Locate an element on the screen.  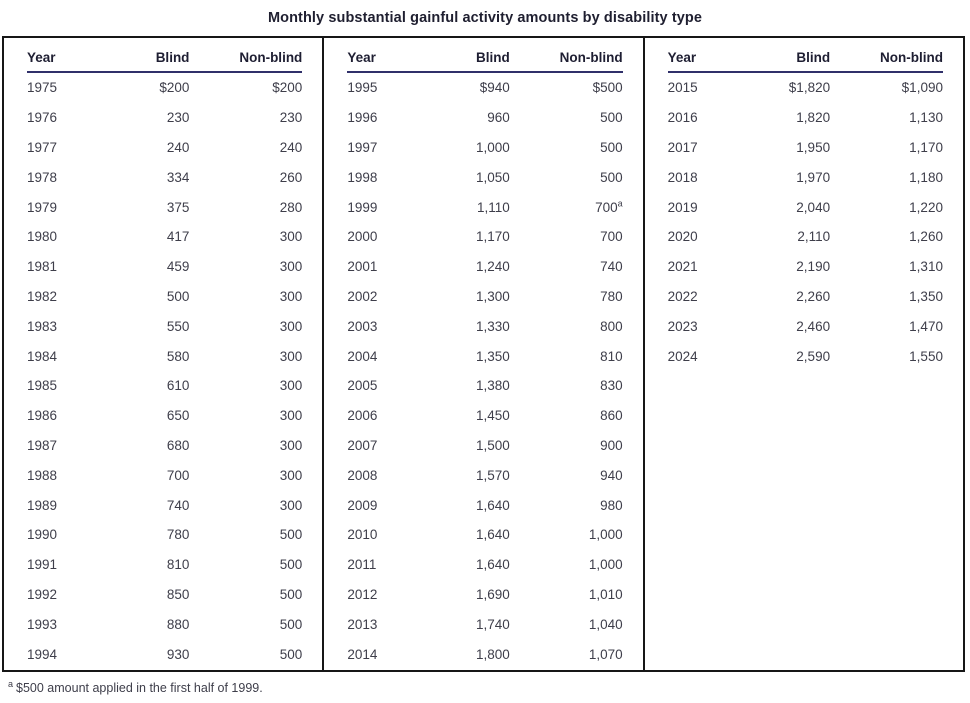
blind-amount-cell: 2,110 is located at coordinates (814, 237).